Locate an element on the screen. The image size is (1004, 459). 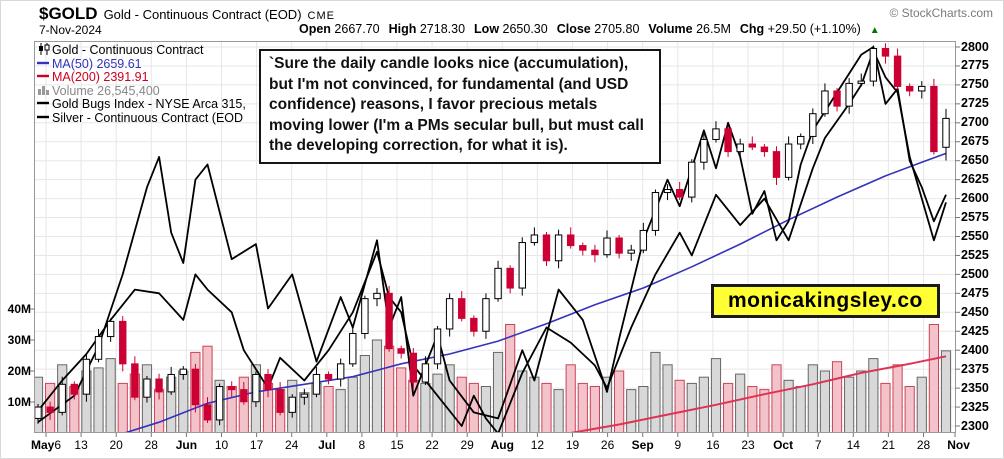
candlestick-icon is located at coordinates (44, 51).